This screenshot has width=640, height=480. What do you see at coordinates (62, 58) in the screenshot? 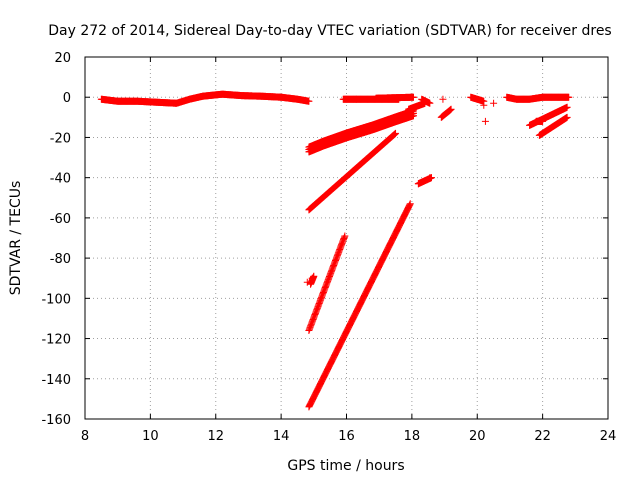
I see `y-tick-label: 20` at bounding box center [62, 58].